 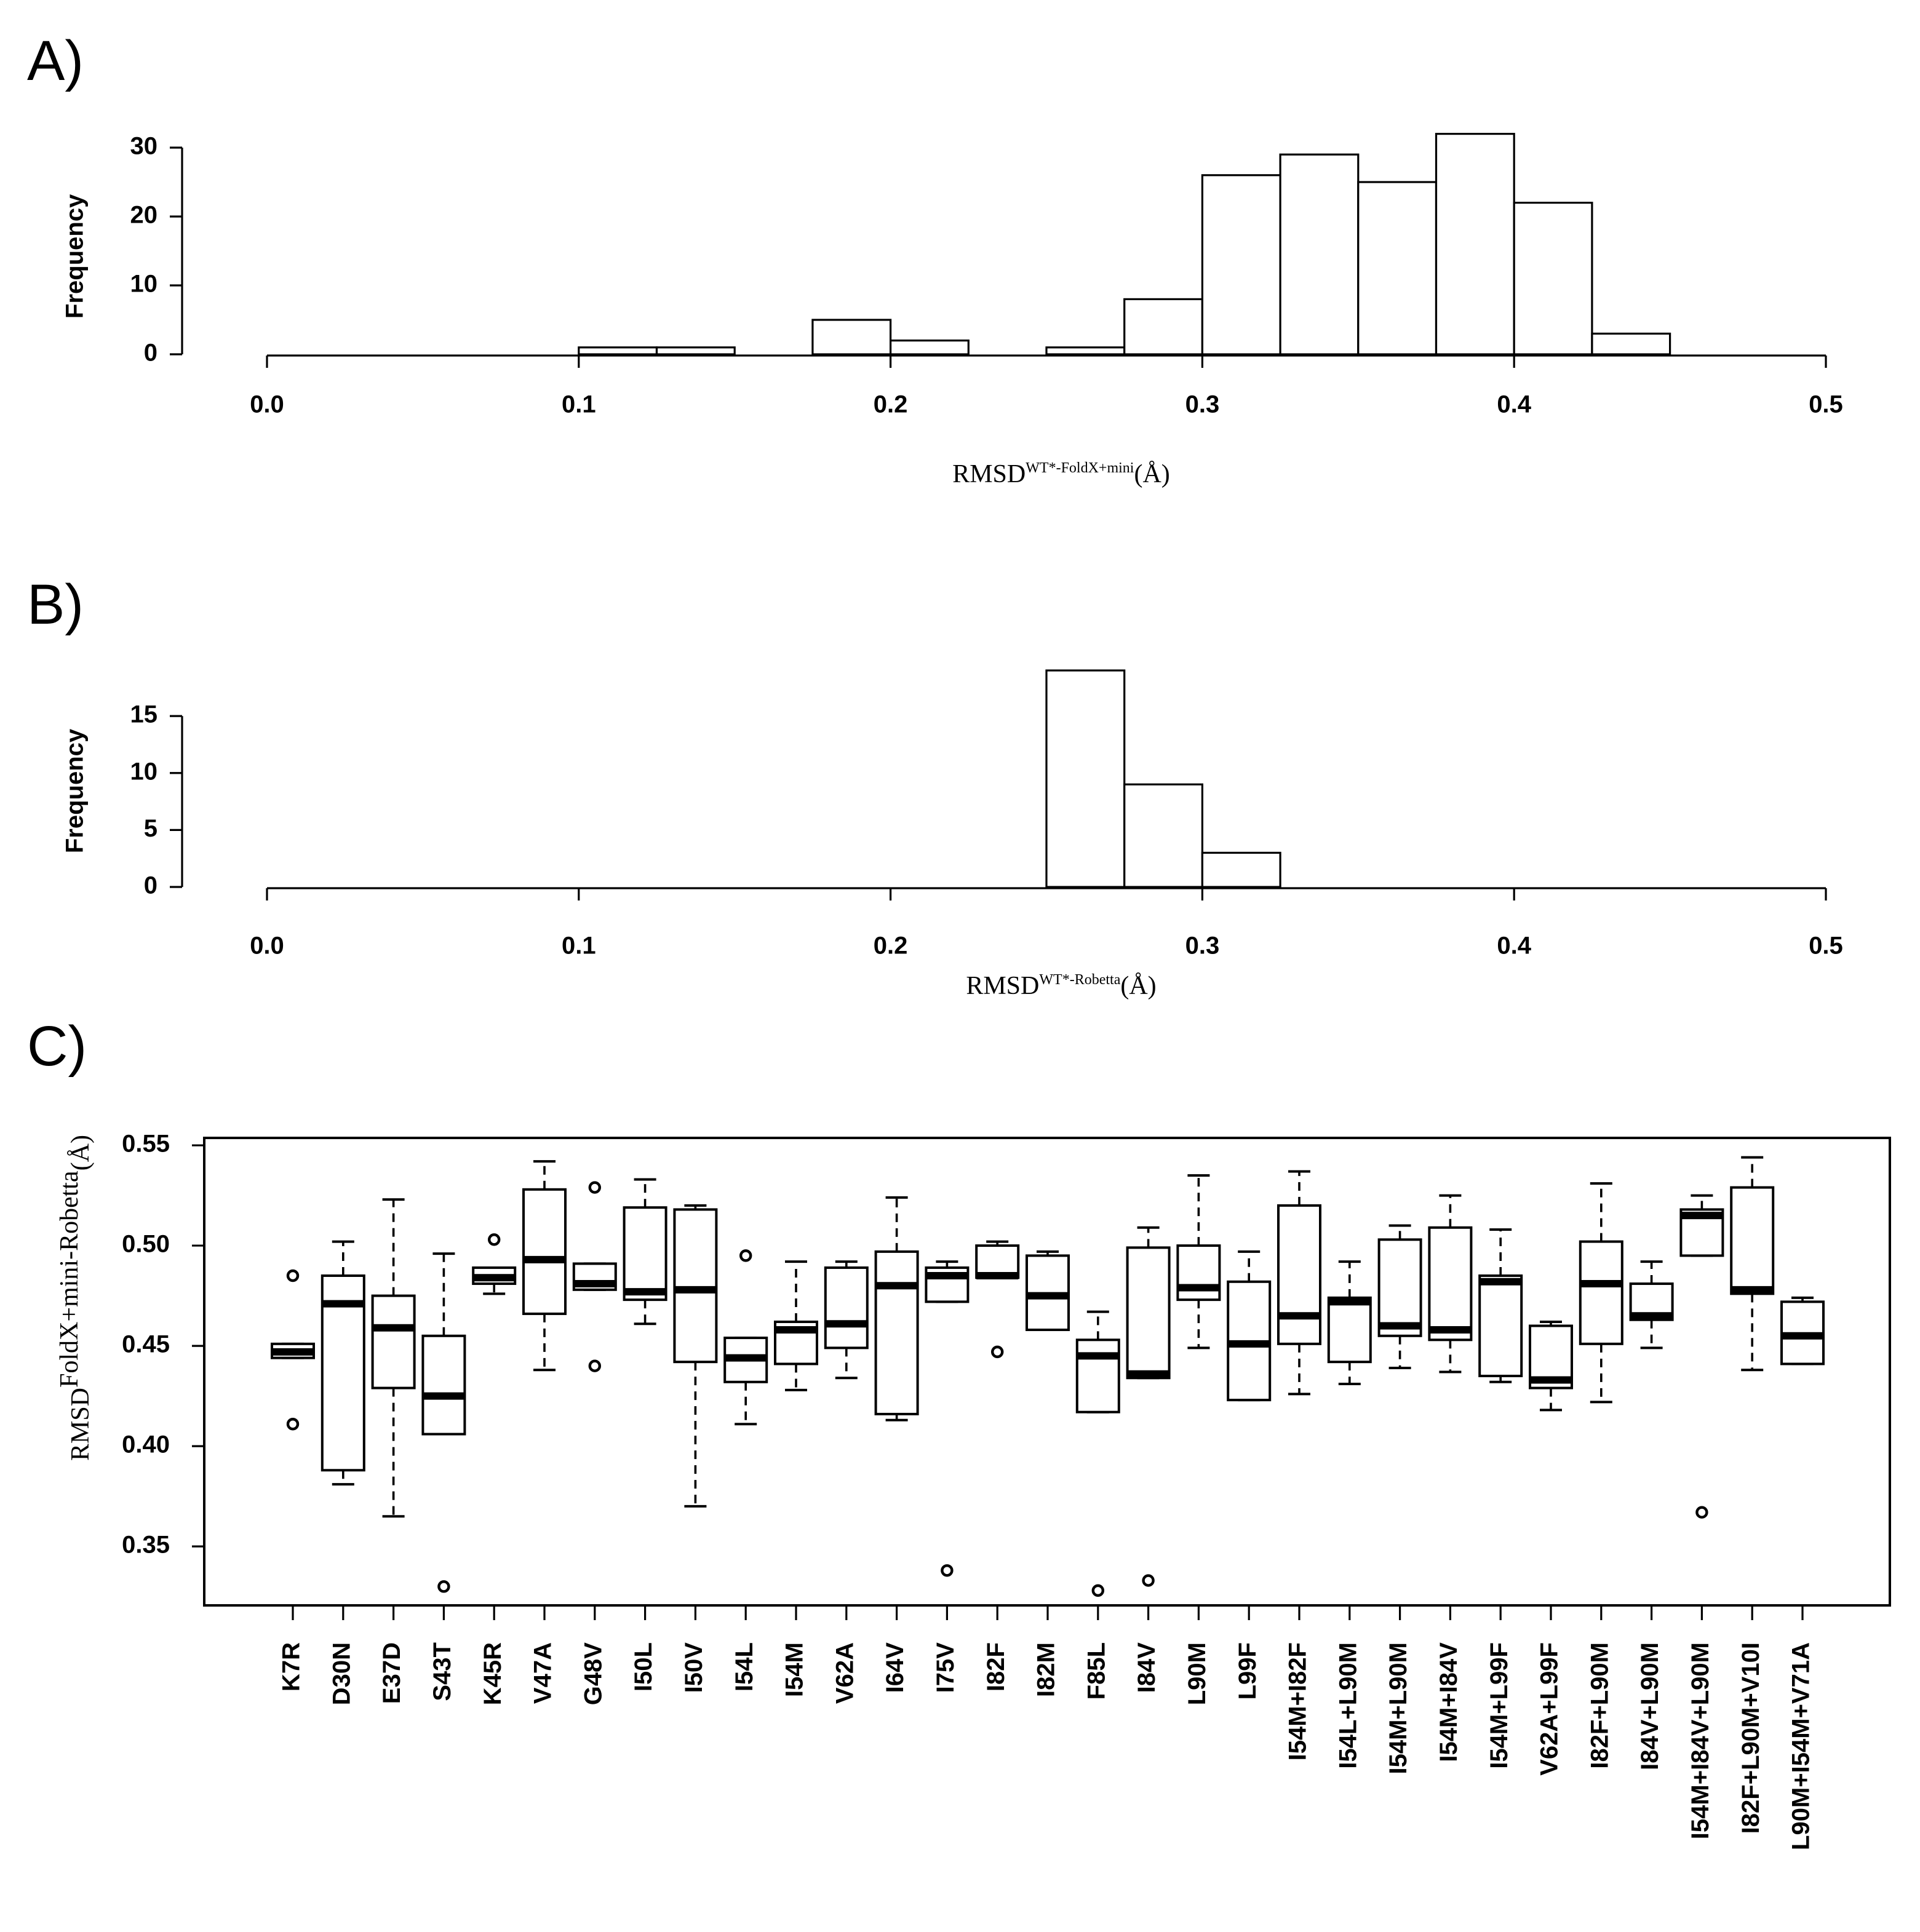 I want to click on x-tick-label: D30N, so click(x=341, y=1673).